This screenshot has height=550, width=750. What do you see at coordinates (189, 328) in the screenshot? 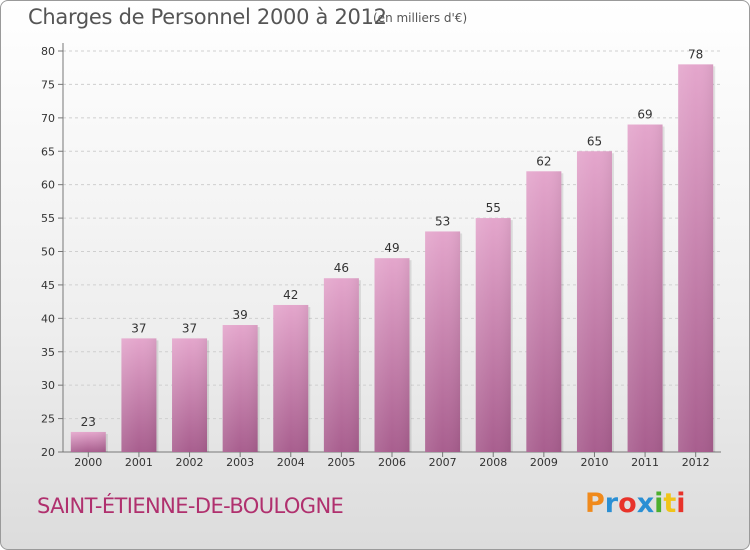
I see `data-label-2002: 37` at bounding box center [189, 328].